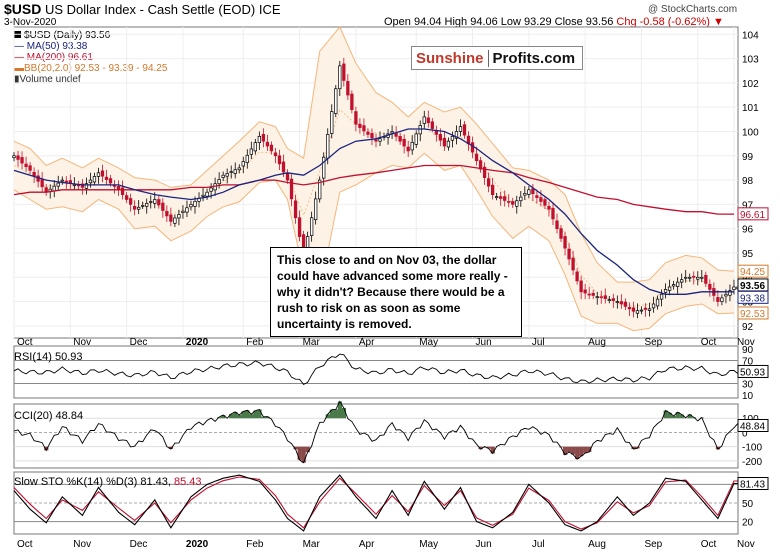 The image size is (780, 552). I want to click on price-tick-label: 97, so click(748, 205).